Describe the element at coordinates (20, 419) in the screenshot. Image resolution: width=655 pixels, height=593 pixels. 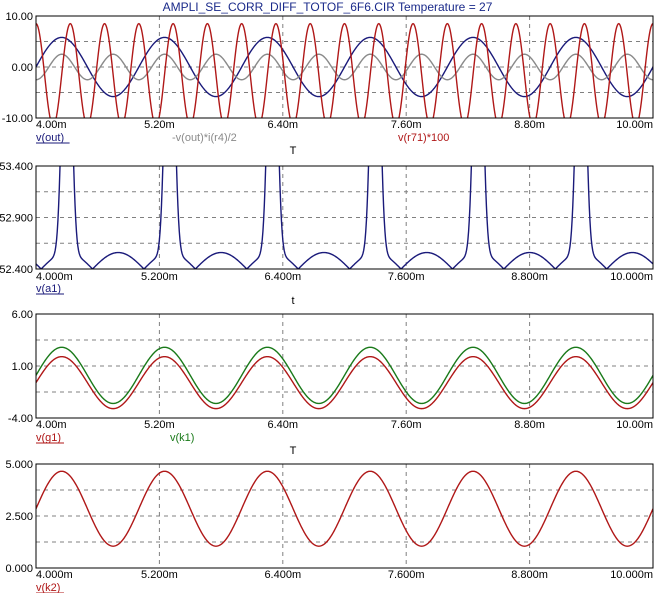
I see `y-tick-label: -4.00` at that location.